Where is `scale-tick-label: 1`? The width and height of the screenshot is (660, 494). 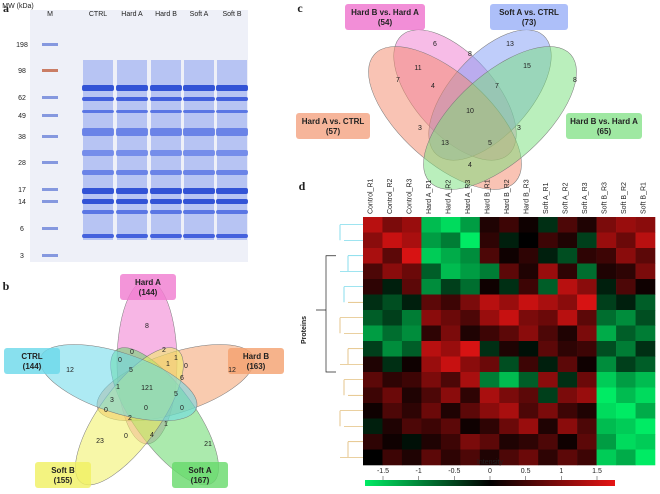
scale-tick-label: 1 is located at coordinates (561, 471).